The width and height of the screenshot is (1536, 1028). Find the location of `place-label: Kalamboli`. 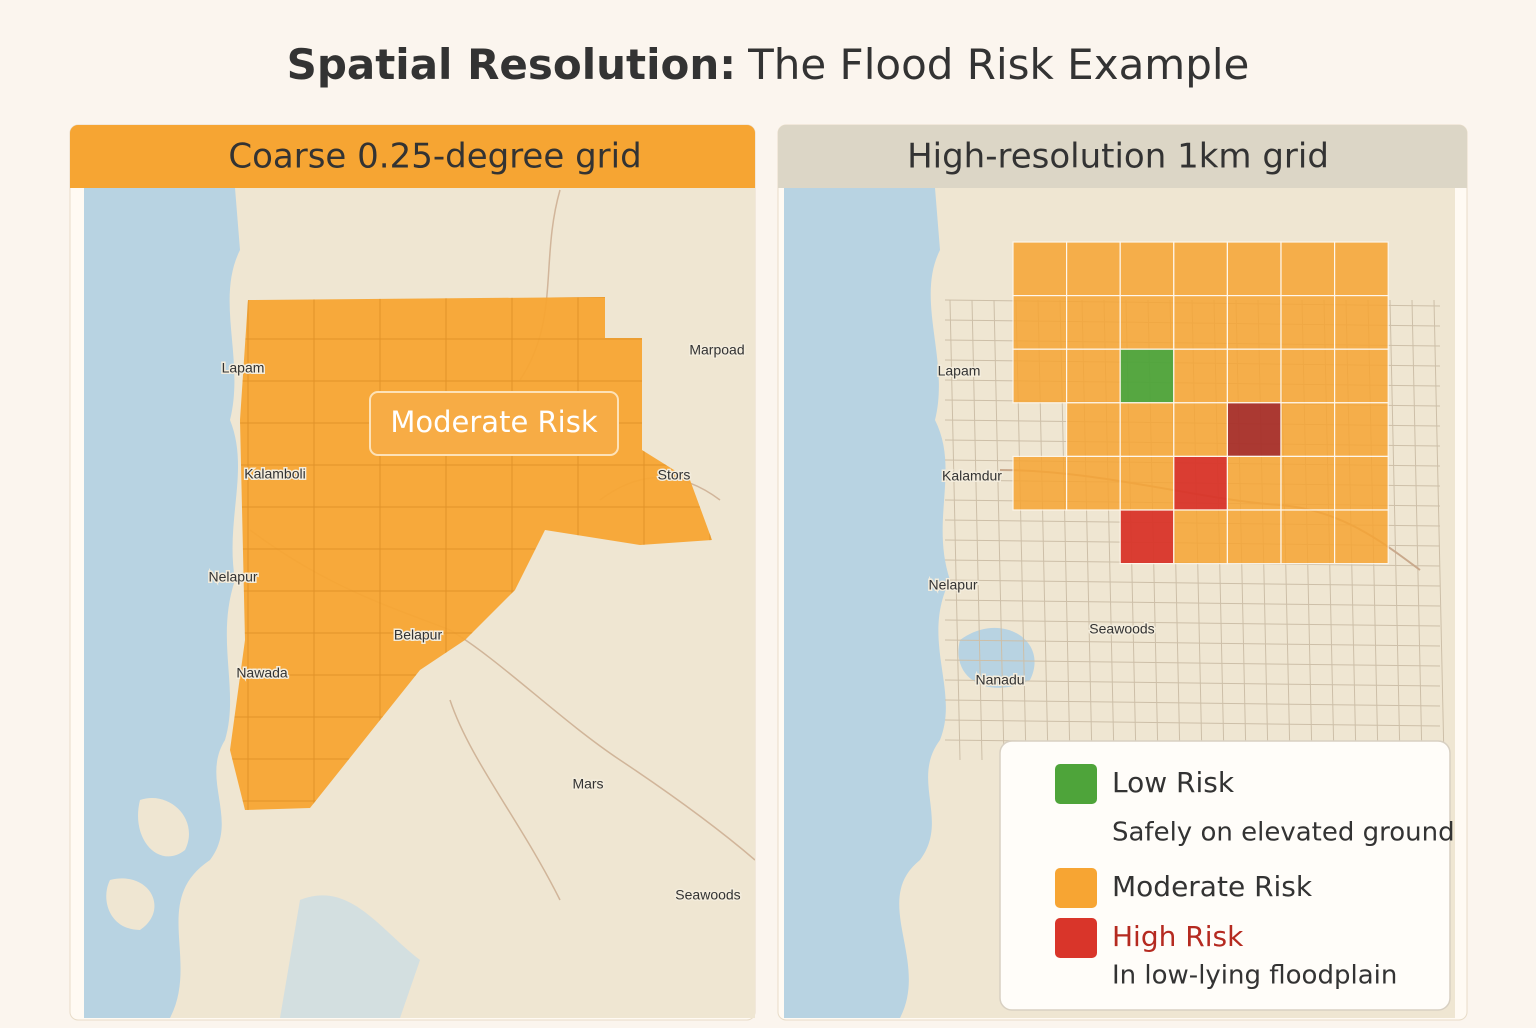

place-label: Kalamboli is located at coordinates (274, 474).